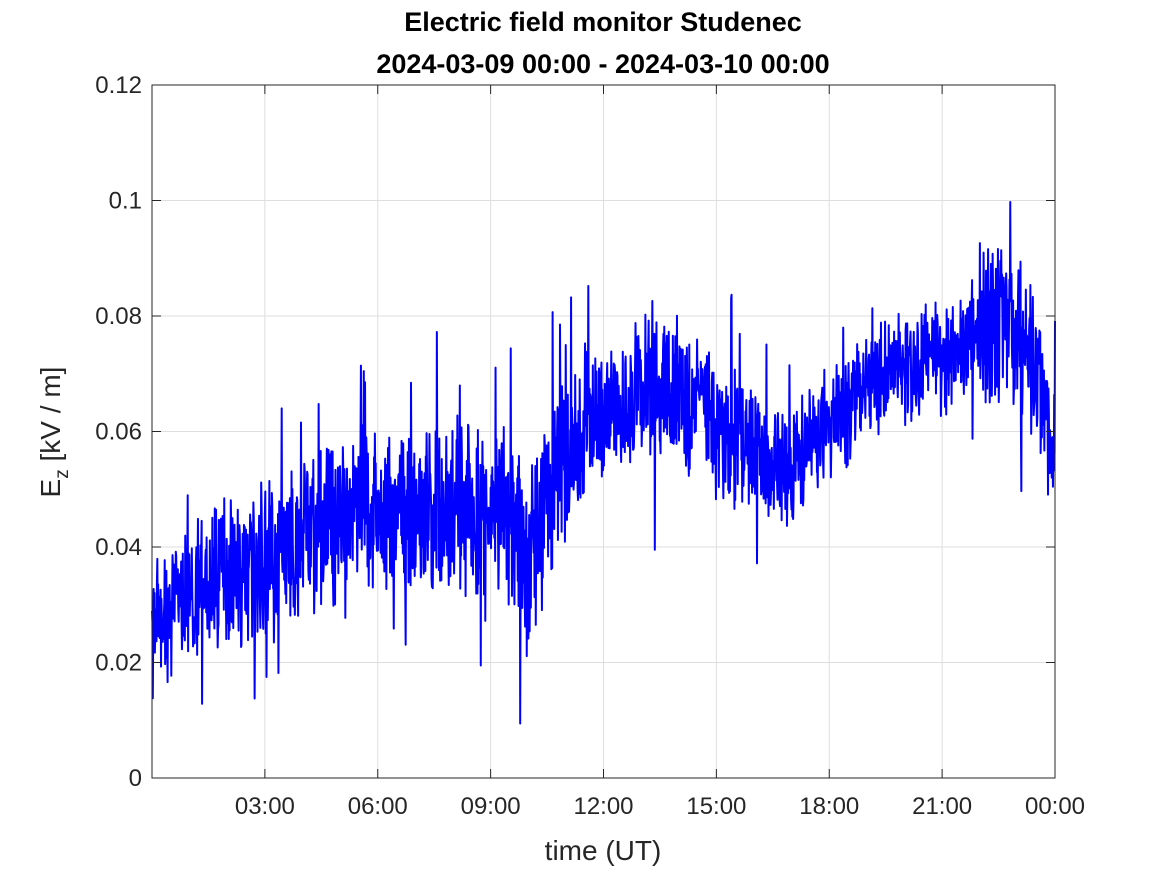 This screenshot has height=875, width=1167. I want to click on y-tick-label: 0.02, so click(118, 663).